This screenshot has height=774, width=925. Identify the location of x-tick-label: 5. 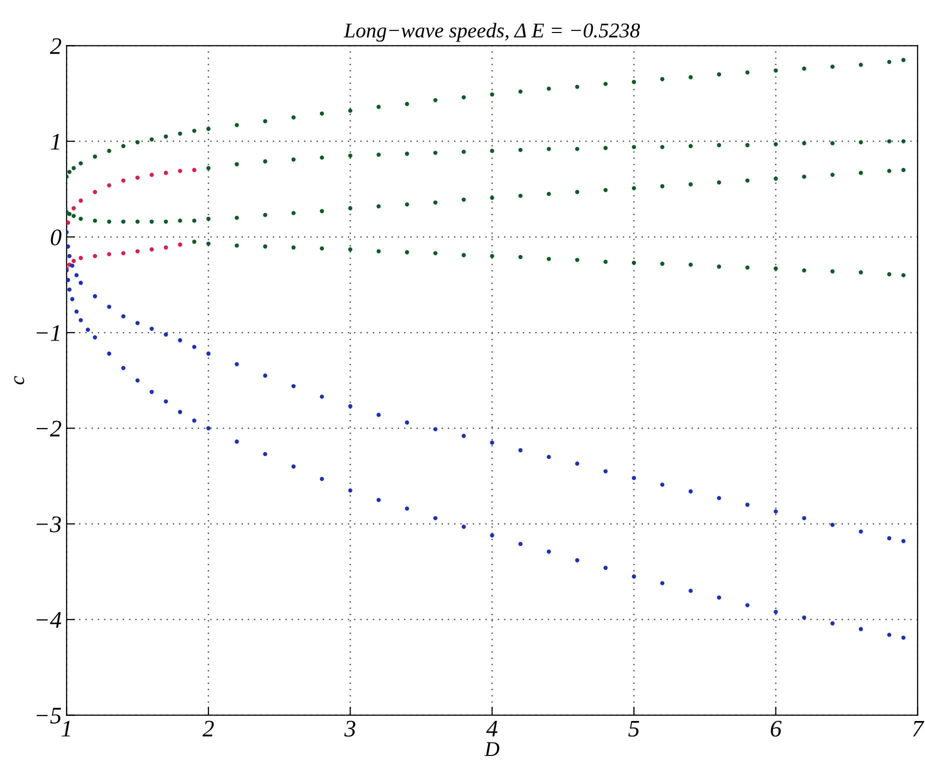
(634, 728).